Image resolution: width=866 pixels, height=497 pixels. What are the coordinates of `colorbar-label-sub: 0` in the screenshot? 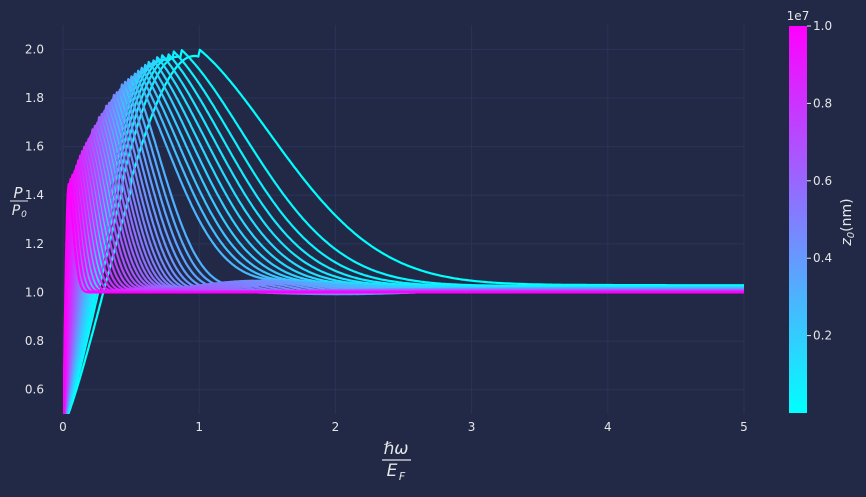 It's located at (851, 235).